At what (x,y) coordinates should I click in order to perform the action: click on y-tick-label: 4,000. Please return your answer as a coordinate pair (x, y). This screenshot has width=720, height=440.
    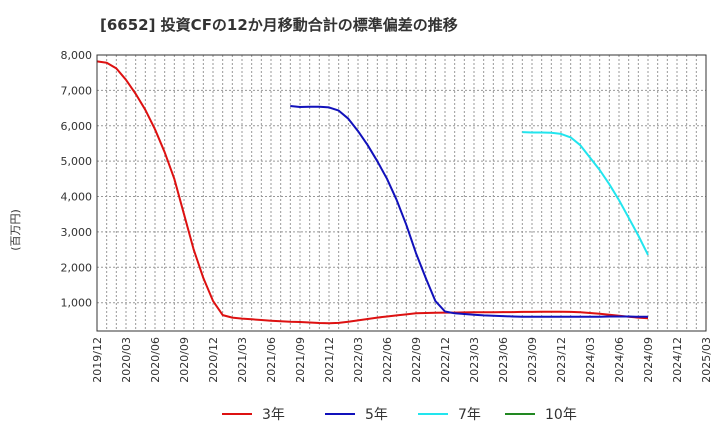
    Looking at the image, I should click on (77, 197).